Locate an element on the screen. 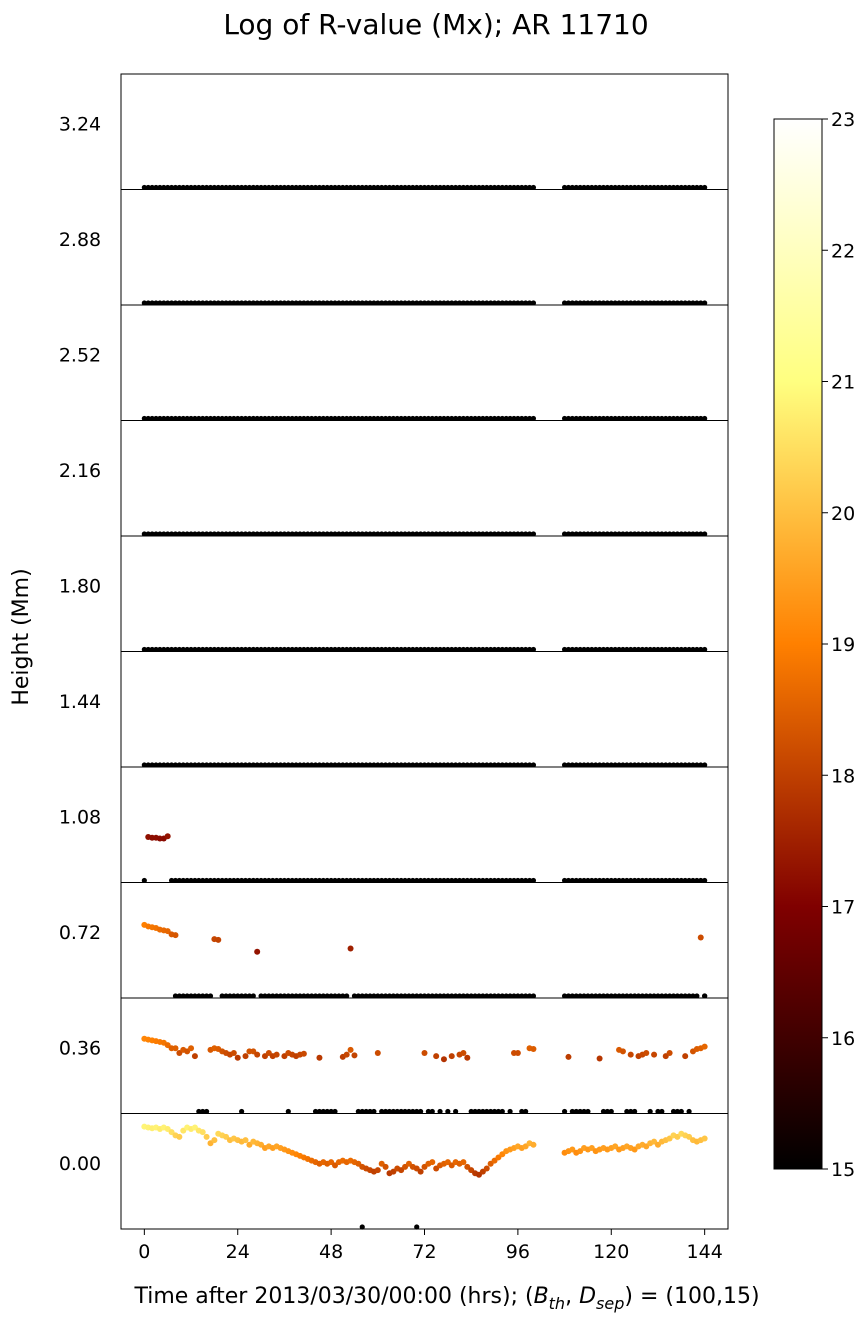  colorbar-tick-label: 20 is located at coordinates (843, 514).